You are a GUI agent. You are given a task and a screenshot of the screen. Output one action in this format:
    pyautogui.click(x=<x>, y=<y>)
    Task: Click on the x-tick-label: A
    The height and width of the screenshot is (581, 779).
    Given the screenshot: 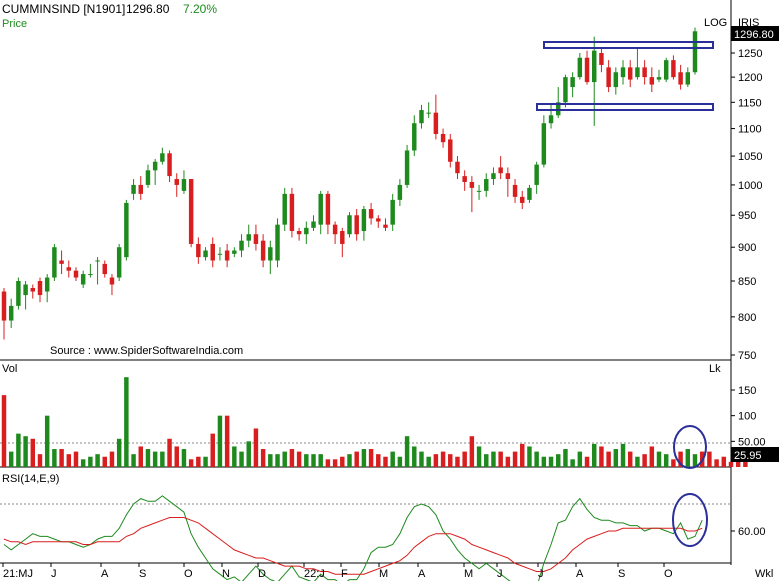 What is the action you would take?
    pyautogui.click(x=580, y=574)
    